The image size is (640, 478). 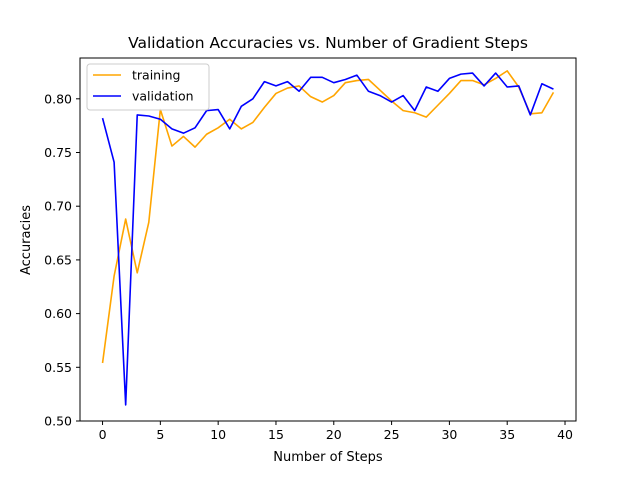 I want to click on x-axis-ticks: 0 5 10 15 20 25 30 35 40, so click(x=336, y=431).